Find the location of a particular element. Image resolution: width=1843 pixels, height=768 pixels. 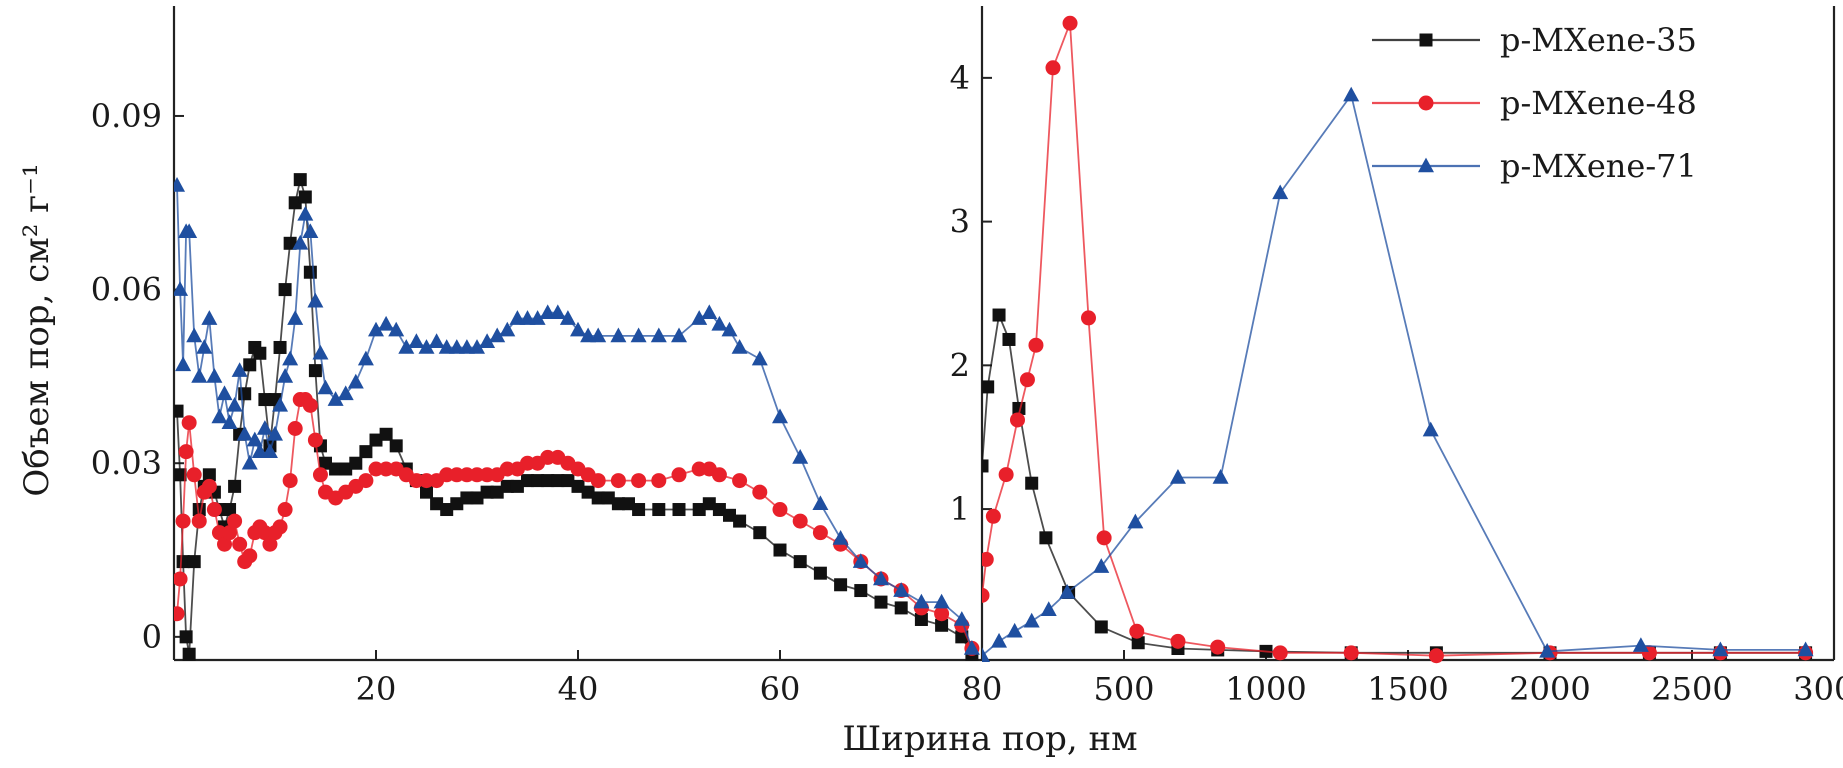

left-x-tick-label: 60 is located at coordinates (780, 689).